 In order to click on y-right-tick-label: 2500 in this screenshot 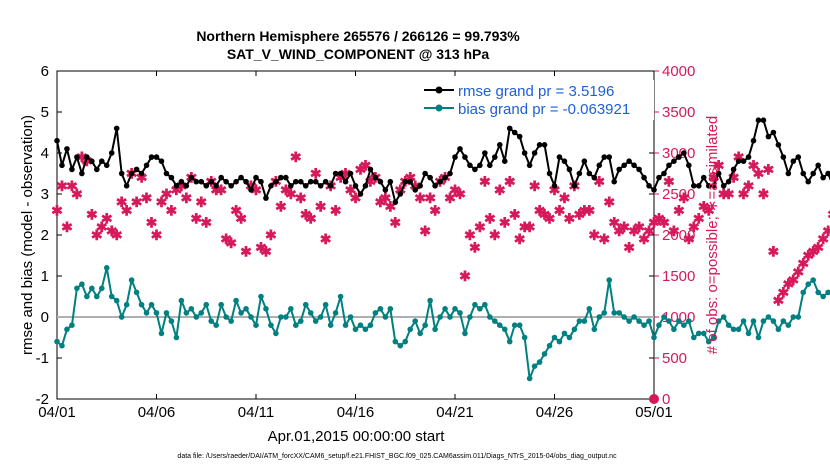, I will do `click(678, 194)`.